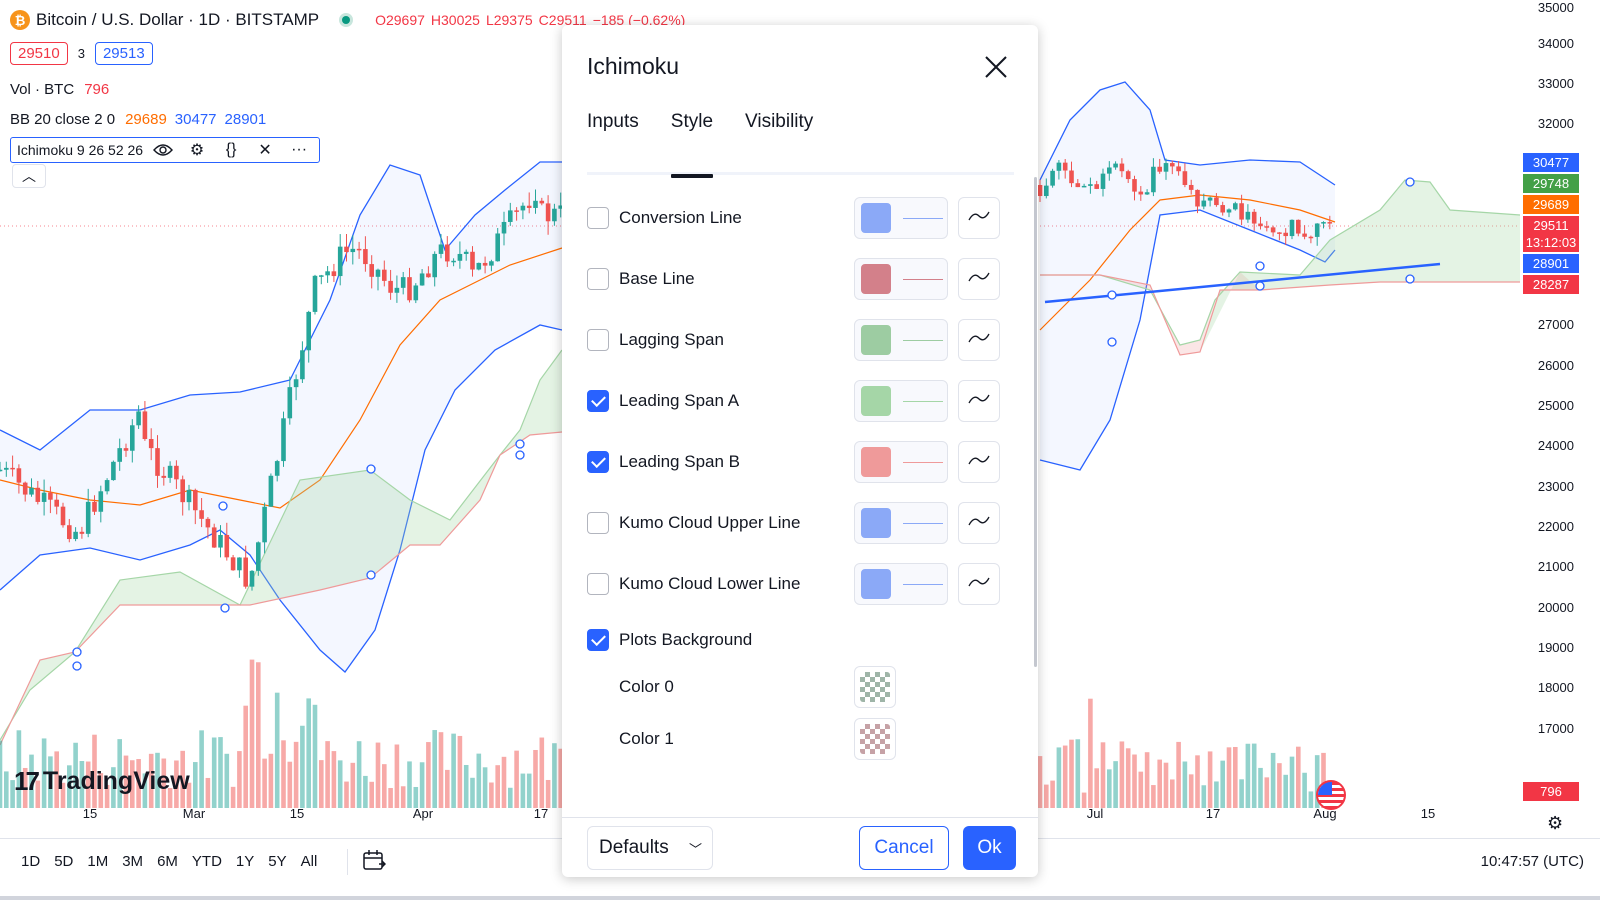 The image size is (1600, 900). I want to click on kumo-cloud-upper-line-checkbox, so click(598, 523).